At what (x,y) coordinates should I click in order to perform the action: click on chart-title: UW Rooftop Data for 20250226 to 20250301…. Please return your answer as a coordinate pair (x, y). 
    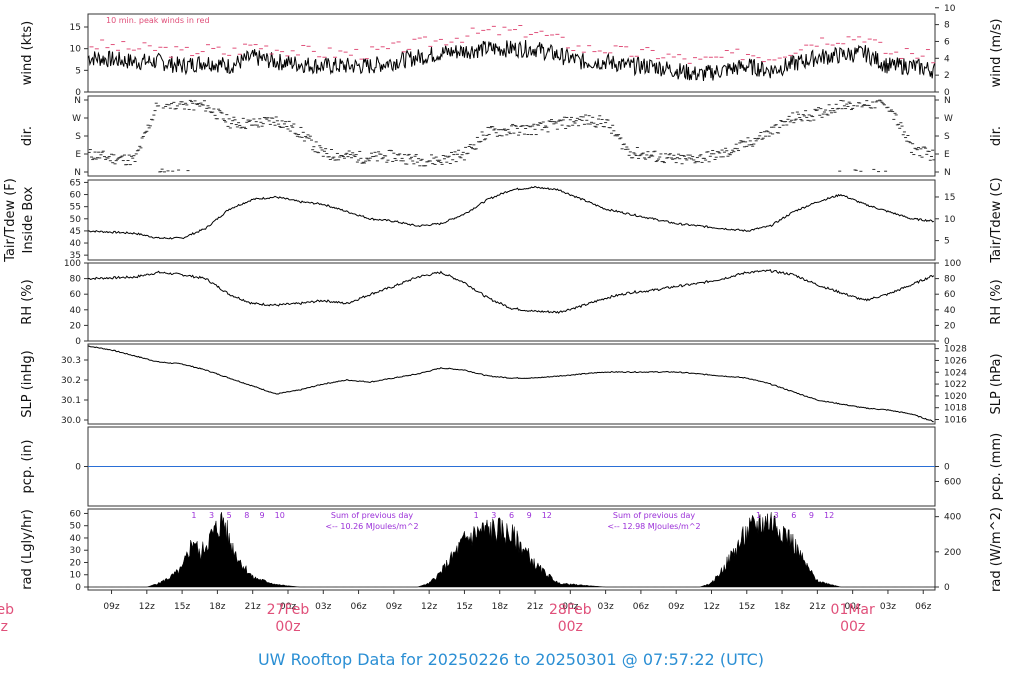
    Looking at the image, I should click on (511, 659).